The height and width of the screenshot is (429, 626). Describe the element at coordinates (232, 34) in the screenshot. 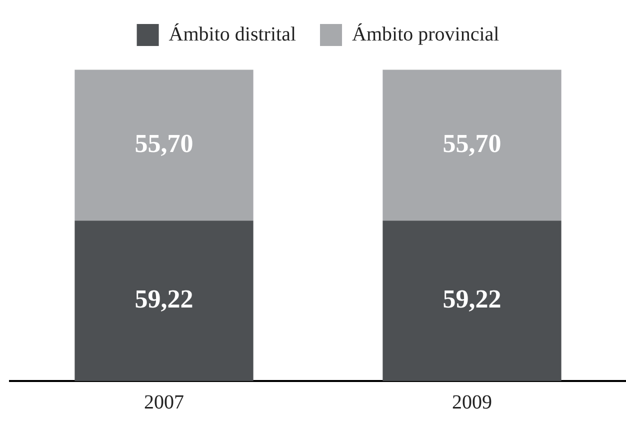

I see `legend-label: Ámbito distrital` at that location.